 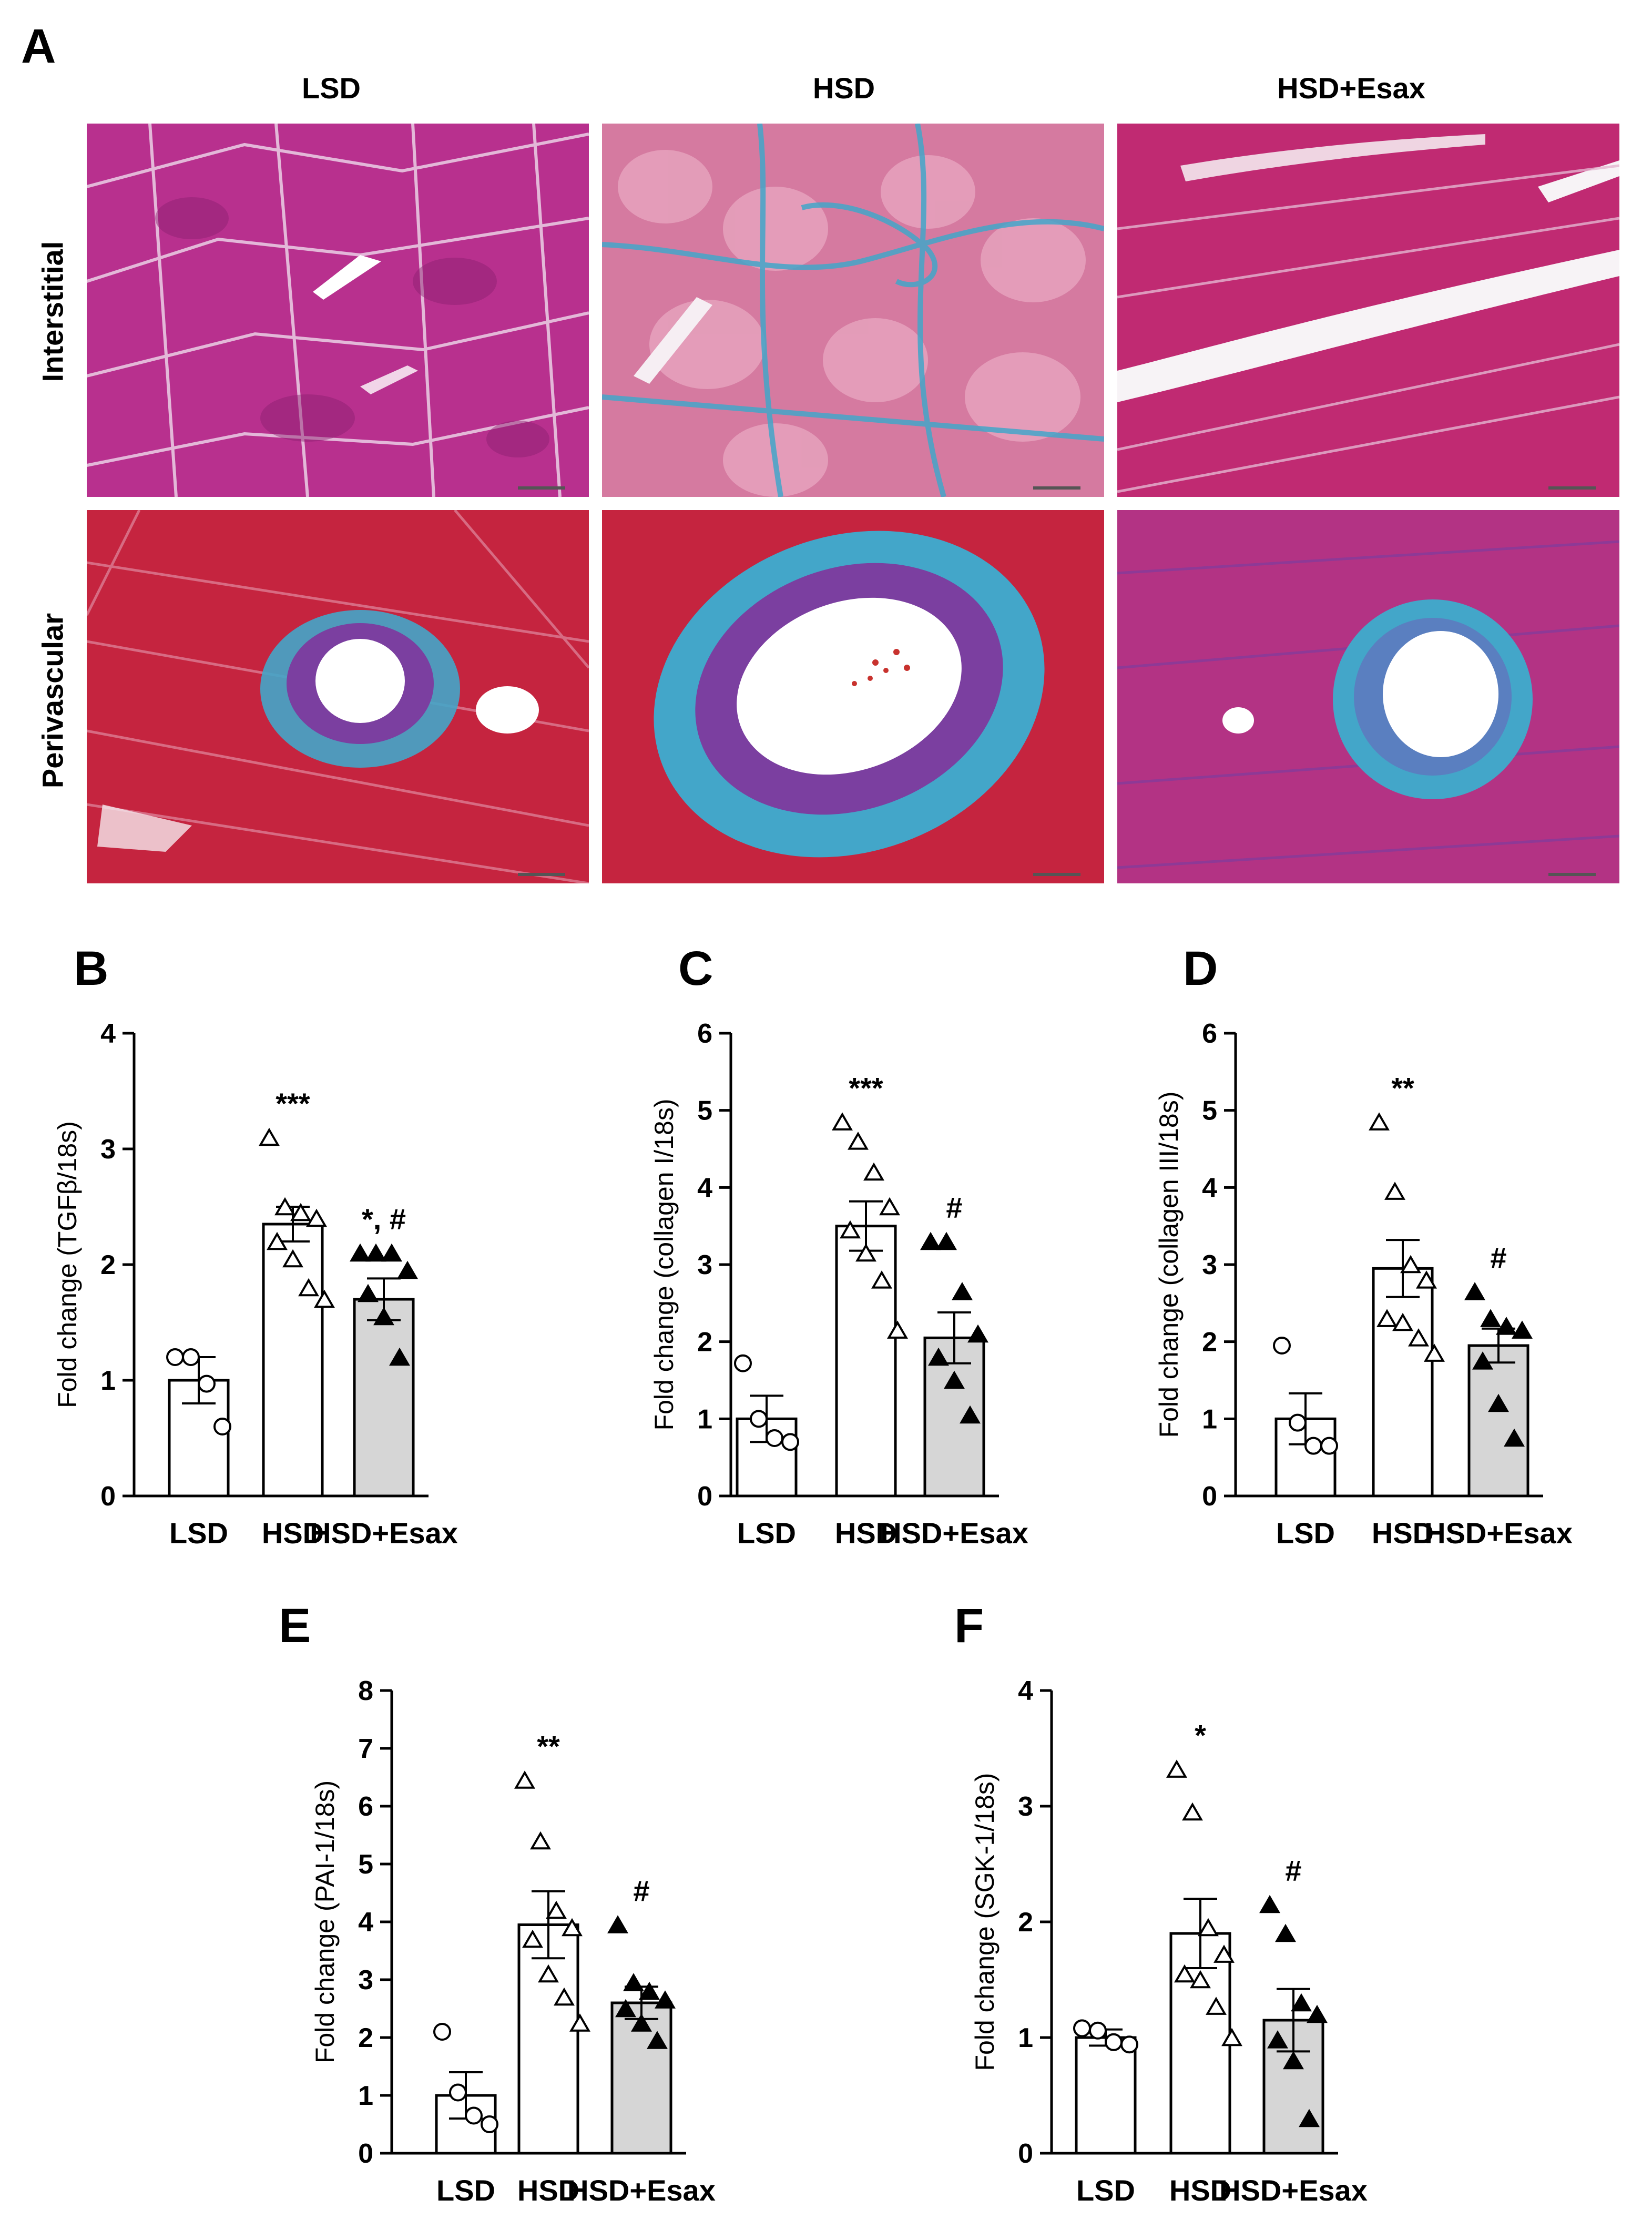 What do you see at coordinates (985, 1922) in the screenshot?
I see `chart-f-ylabel: Fold change (SGK-1/18s)` at bounding box center [985, 1922].